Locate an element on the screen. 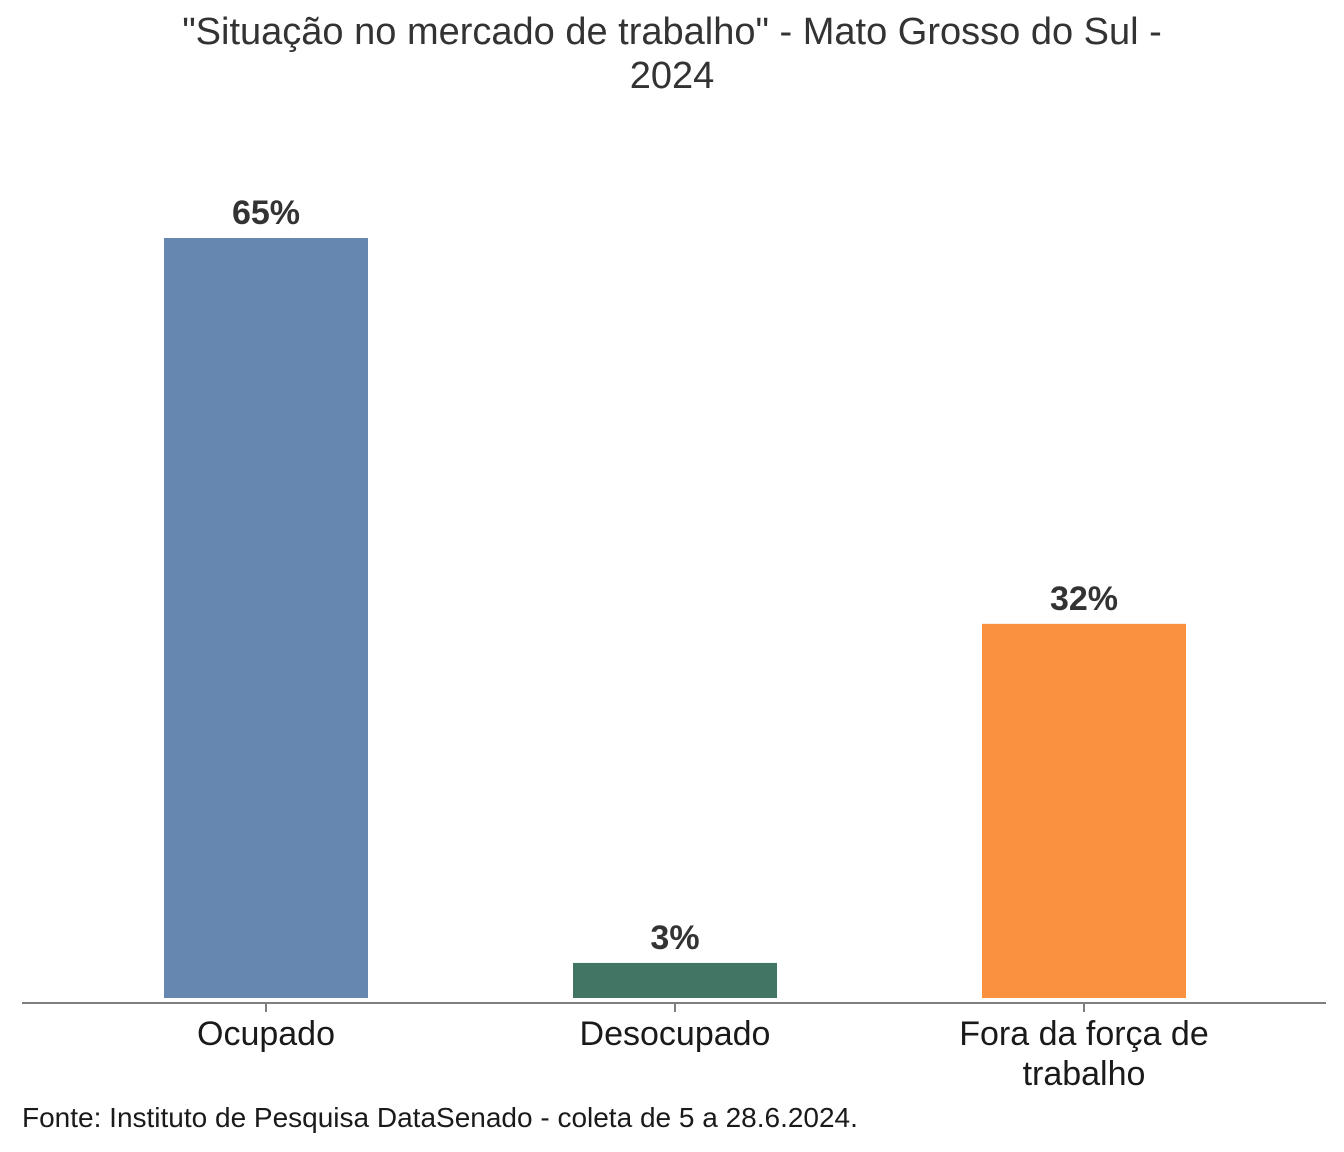  x-tick-label-2-1: trabalho is located at coordinates (1084, 1074).